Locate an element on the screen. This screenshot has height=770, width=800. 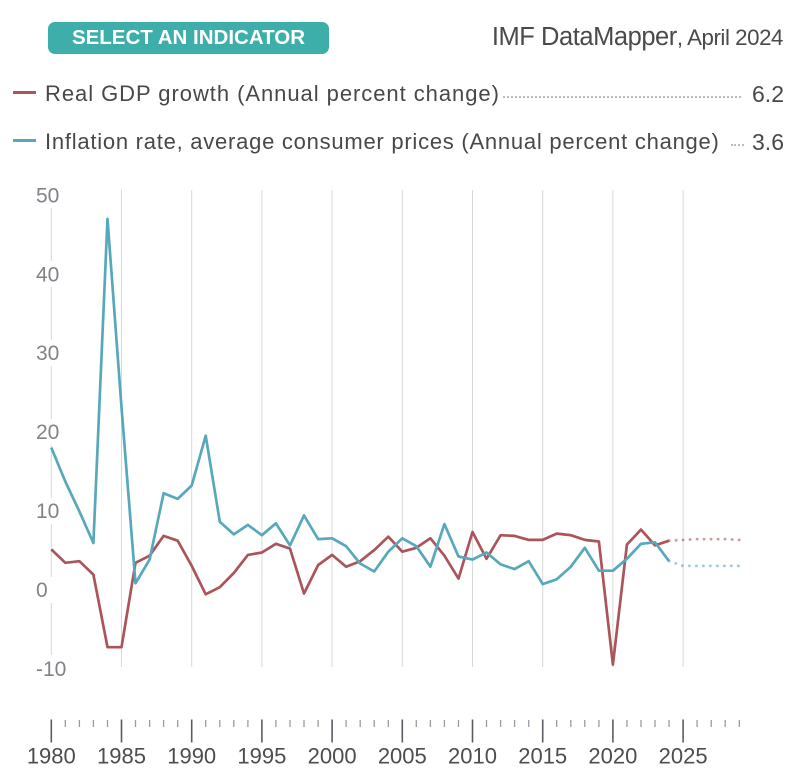
svg-text: 2000 is located at coordinates (332, 756).